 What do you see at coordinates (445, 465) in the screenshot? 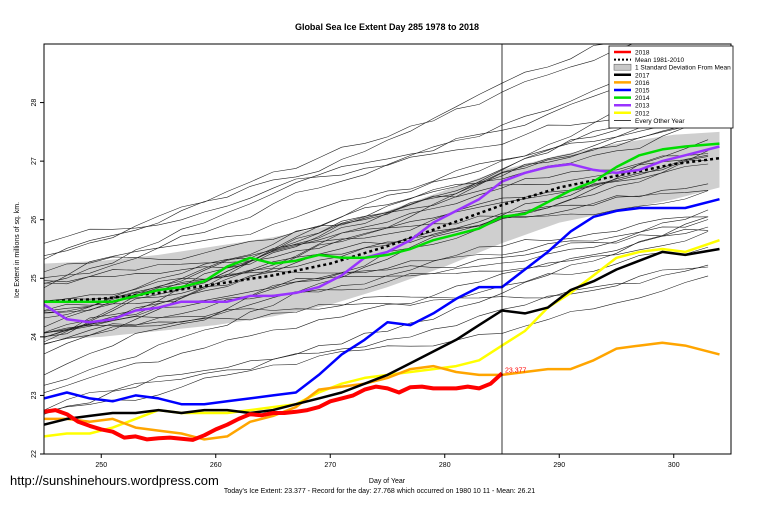
I see `x-tick-label: 280` at bounding box center [445, 465].